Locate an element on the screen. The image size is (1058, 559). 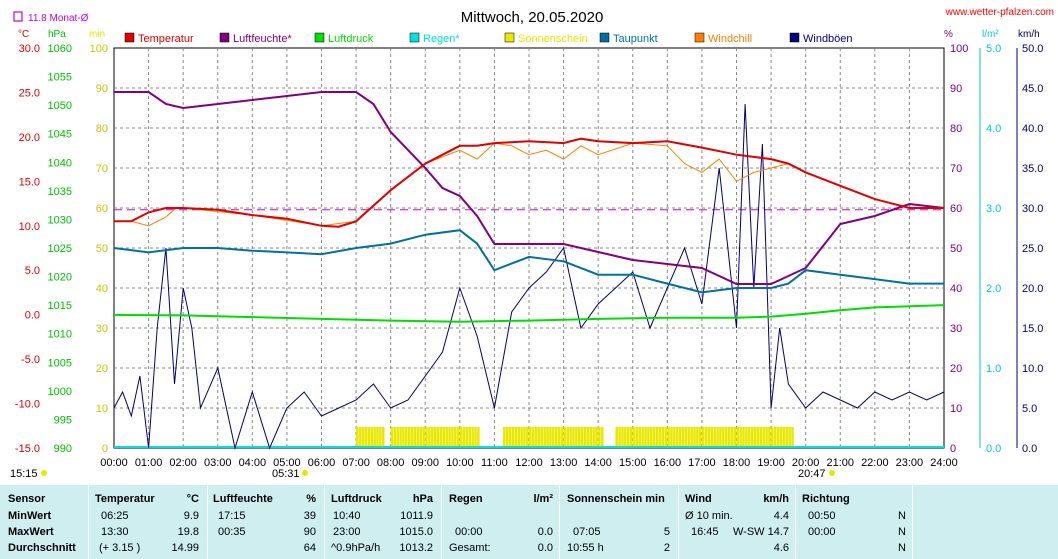
dir-min-time: 00:50 is located at coordinates (822, 516).